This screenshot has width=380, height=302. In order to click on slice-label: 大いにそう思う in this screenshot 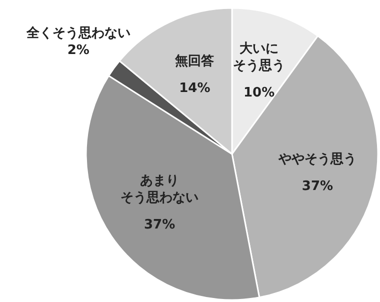, I will do `click(259, 57)`.